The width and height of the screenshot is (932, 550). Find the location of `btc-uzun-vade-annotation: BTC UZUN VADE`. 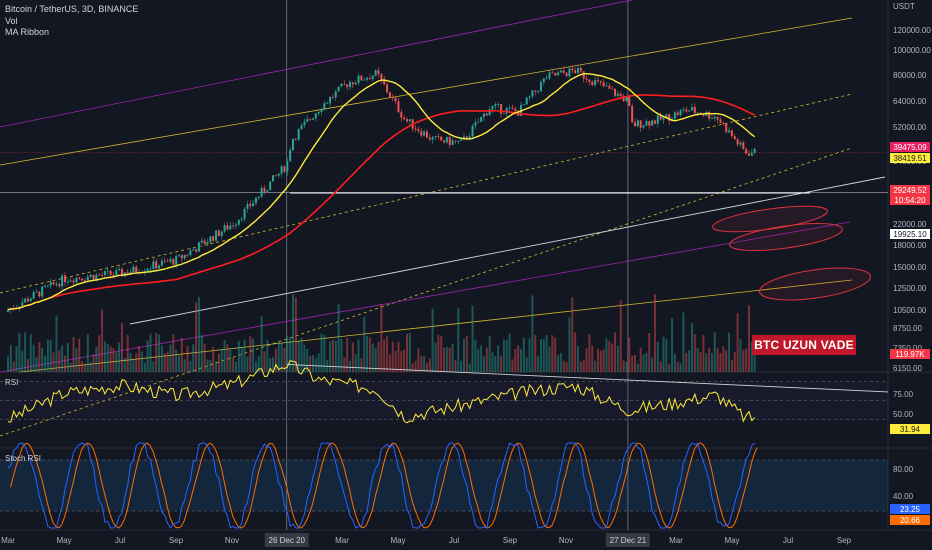

btc-uzun-vade-annotation: BTC UZUN VADE is located at coordinates (804, 345).